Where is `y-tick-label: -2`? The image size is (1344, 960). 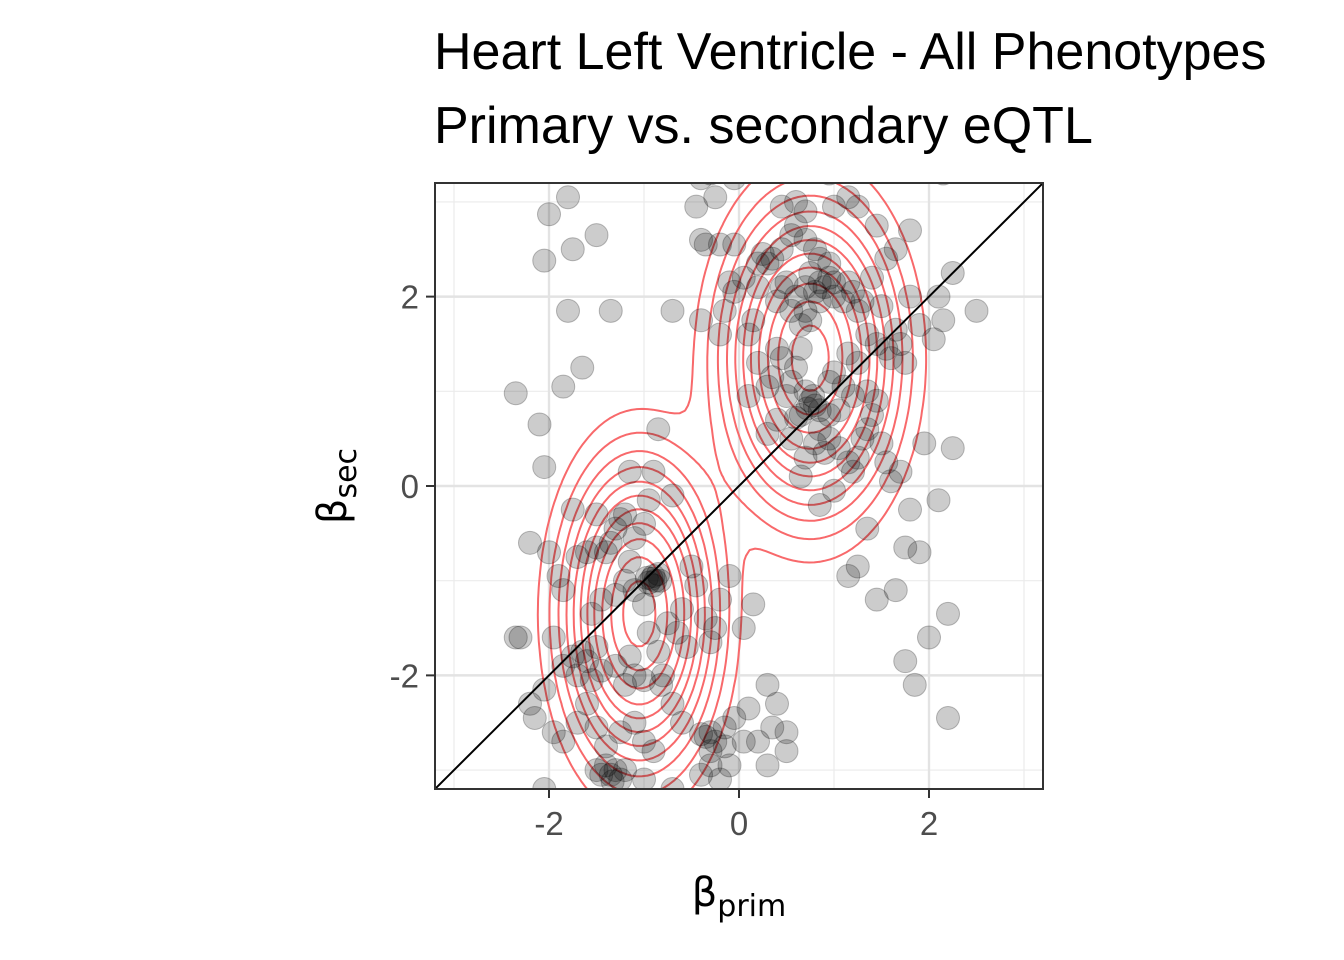
y-tick-label: -2 is located at coordinates (404, 675).